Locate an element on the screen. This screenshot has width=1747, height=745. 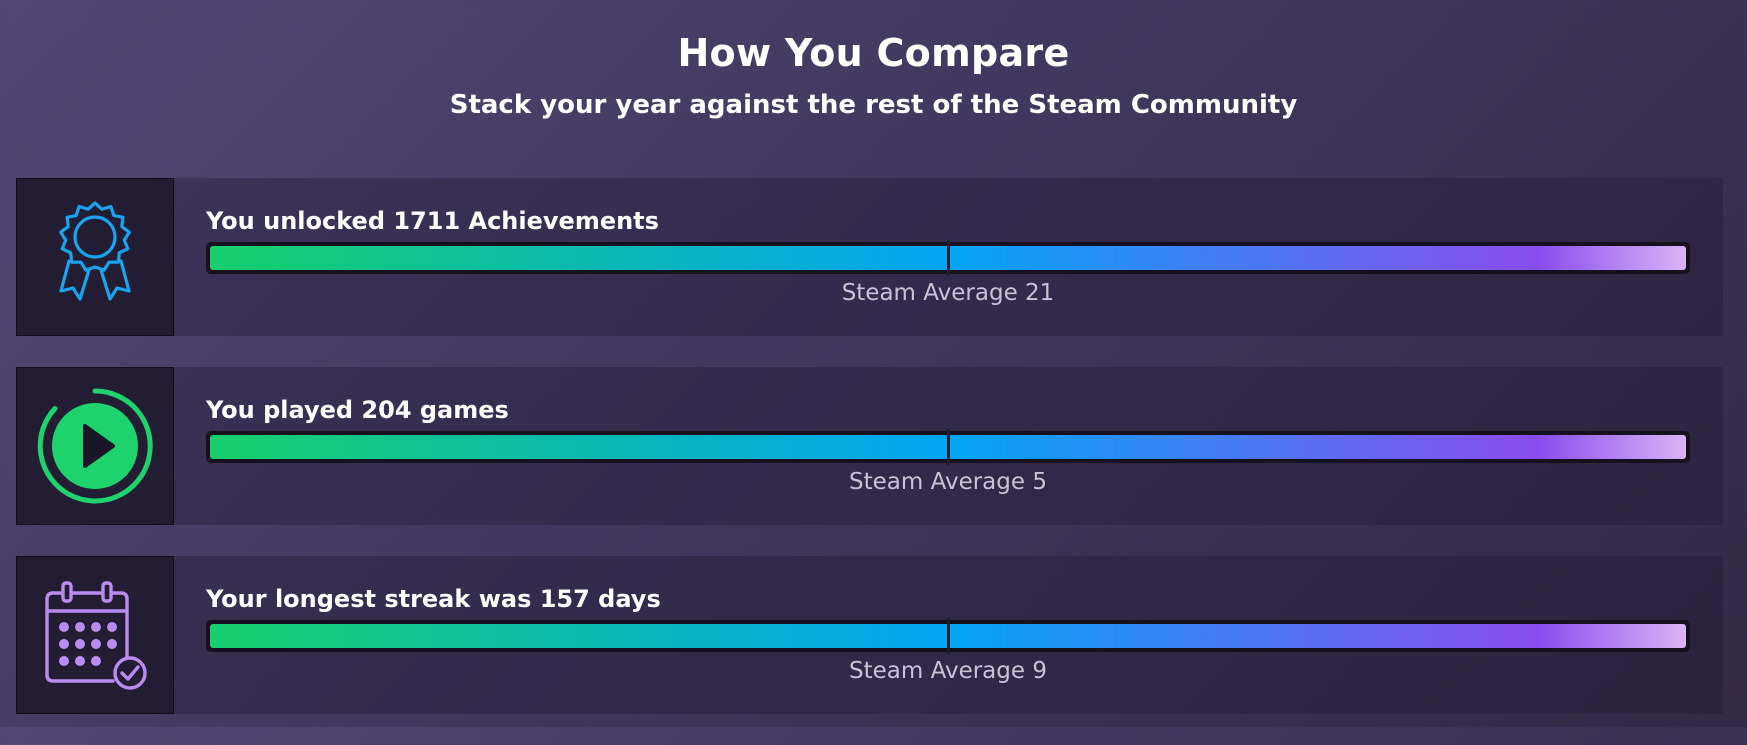
achievements-average-marker is located at coordinates (948, 258).